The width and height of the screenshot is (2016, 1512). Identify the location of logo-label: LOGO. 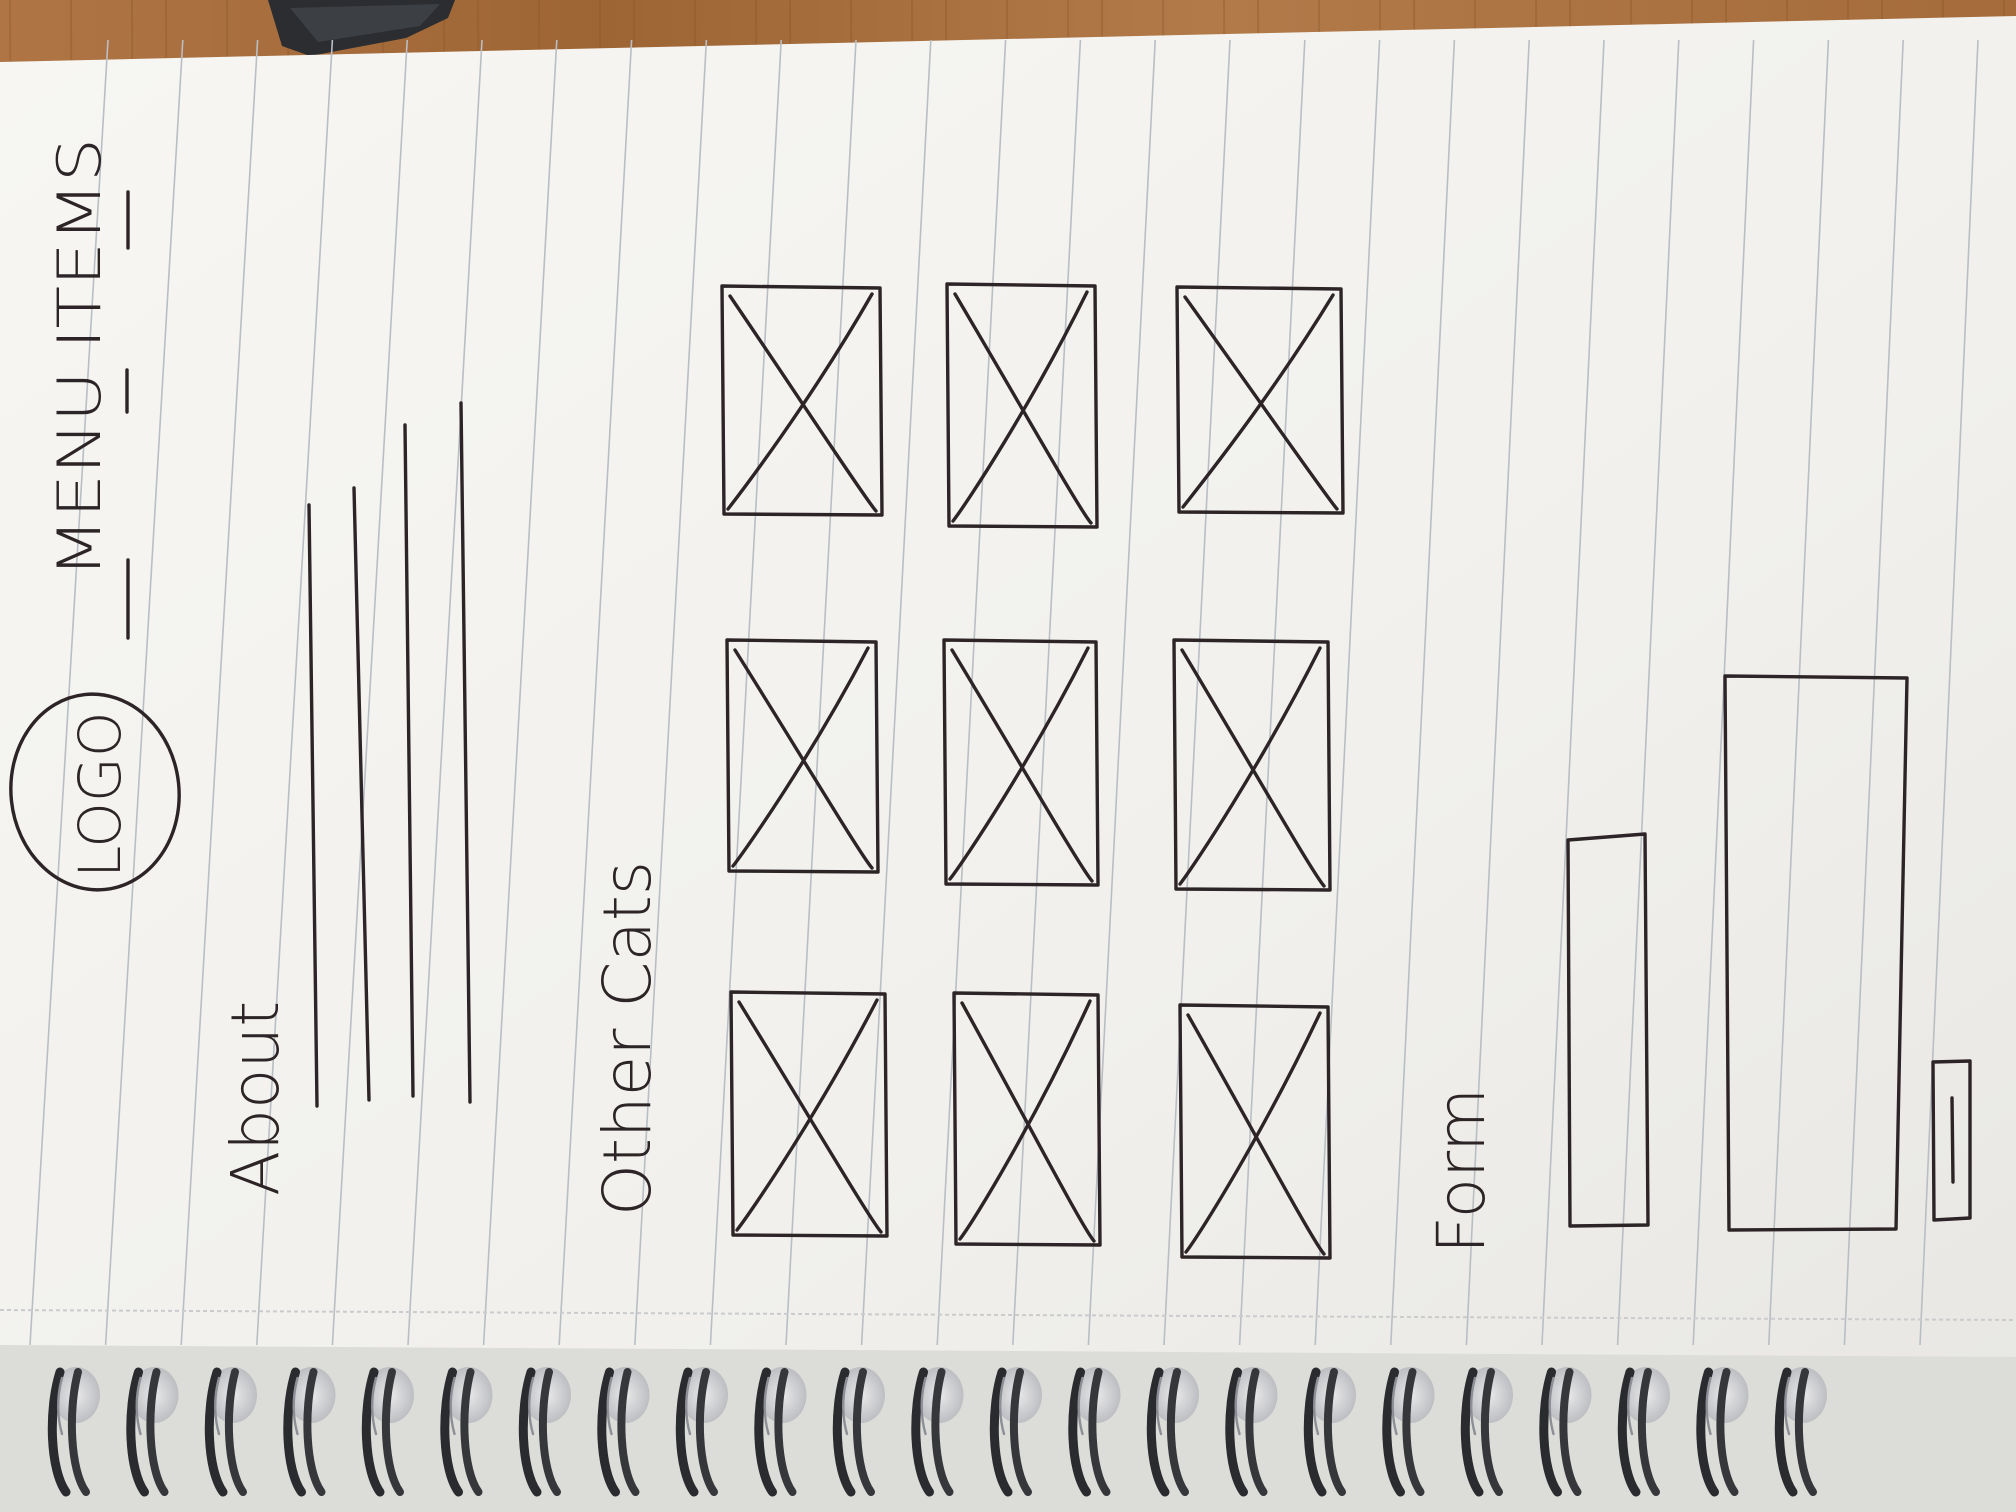
(100, 795).